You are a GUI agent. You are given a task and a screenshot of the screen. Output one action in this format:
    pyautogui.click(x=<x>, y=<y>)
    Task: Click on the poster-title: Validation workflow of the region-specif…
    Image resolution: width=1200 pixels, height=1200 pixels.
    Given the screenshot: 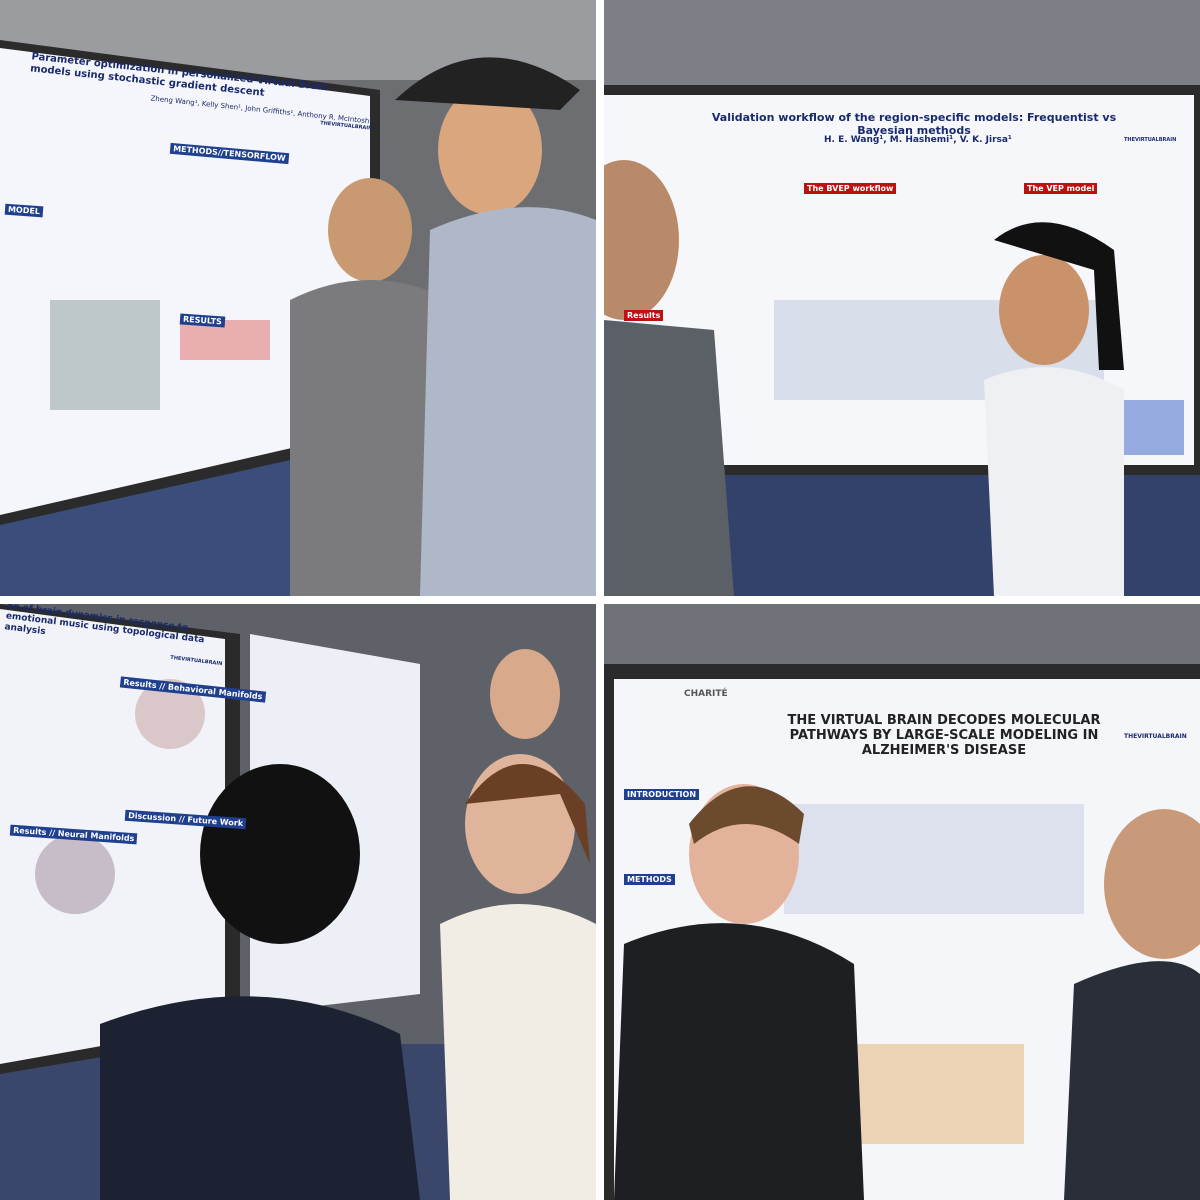 What is the action you would take?
    pyautogui.click(x=914, y=124)
    